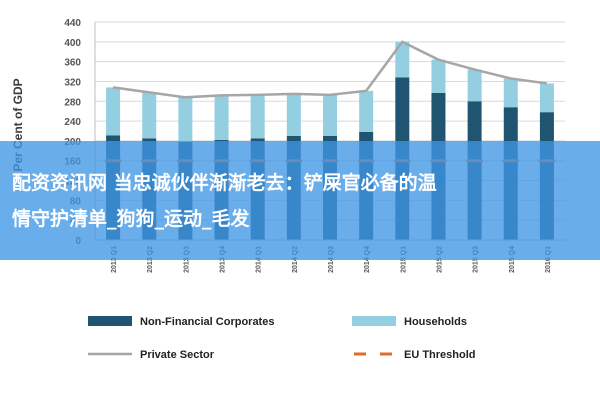 This screenshot has width=600, height=400. I want to click on legend-swatch-households, so click(374, 321).